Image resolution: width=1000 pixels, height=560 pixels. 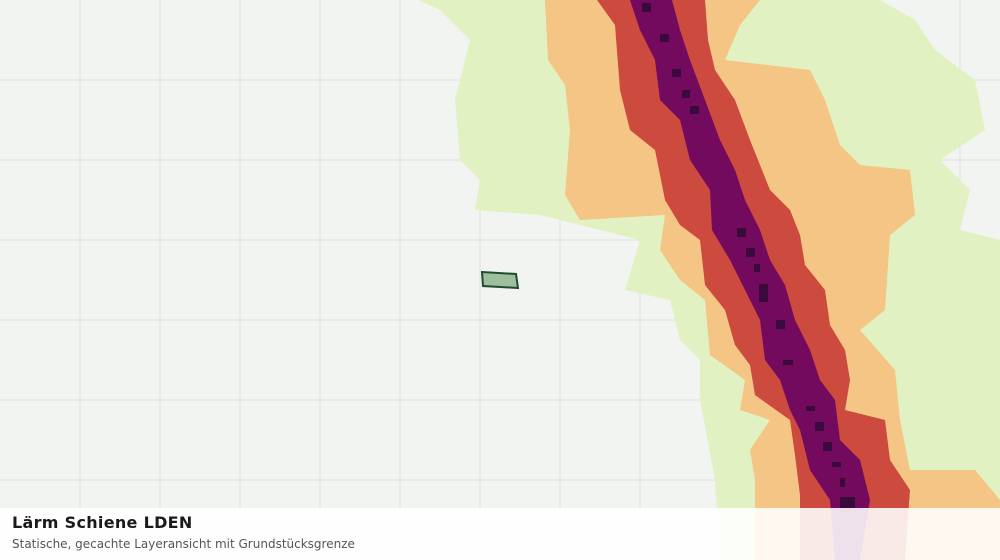 What do you see at coordinates (102, 522) in the screenshot?
I see `layer-title: Lärm Schiene LDEN` at bounding box center [102, 522].